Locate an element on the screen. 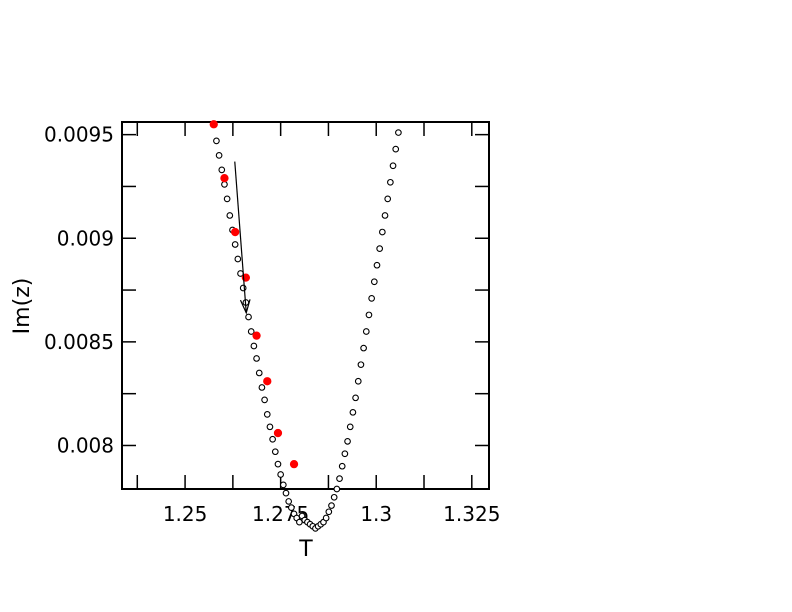 This screenshot has height=612, width=792. y-tick-label: 0.008 is located at coordinates (85, 445).